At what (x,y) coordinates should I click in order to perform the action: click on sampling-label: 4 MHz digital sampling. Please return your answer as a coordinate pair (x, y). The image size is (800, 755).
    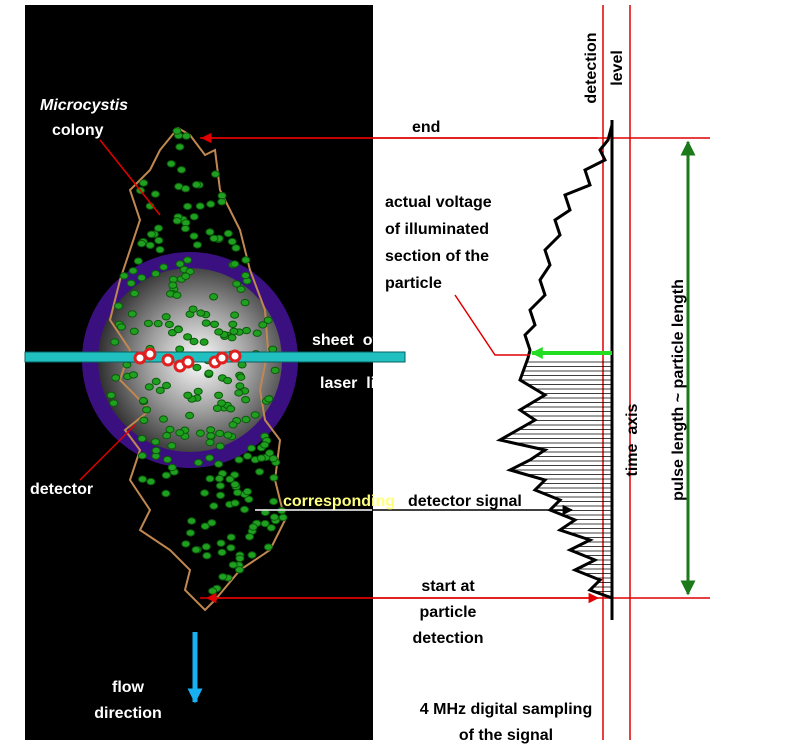
    Looking at the image, I should click on (506, 709).